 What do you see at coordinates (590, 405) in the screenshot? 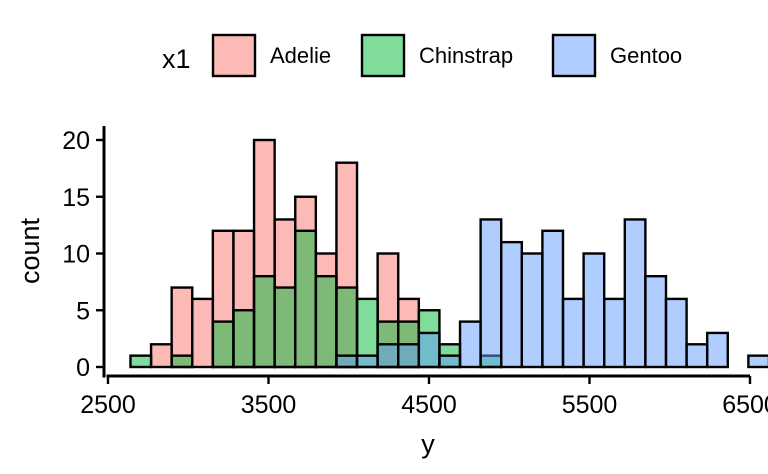
I see `x-tick-label-3: 5500` at bounding box center [590, 405].